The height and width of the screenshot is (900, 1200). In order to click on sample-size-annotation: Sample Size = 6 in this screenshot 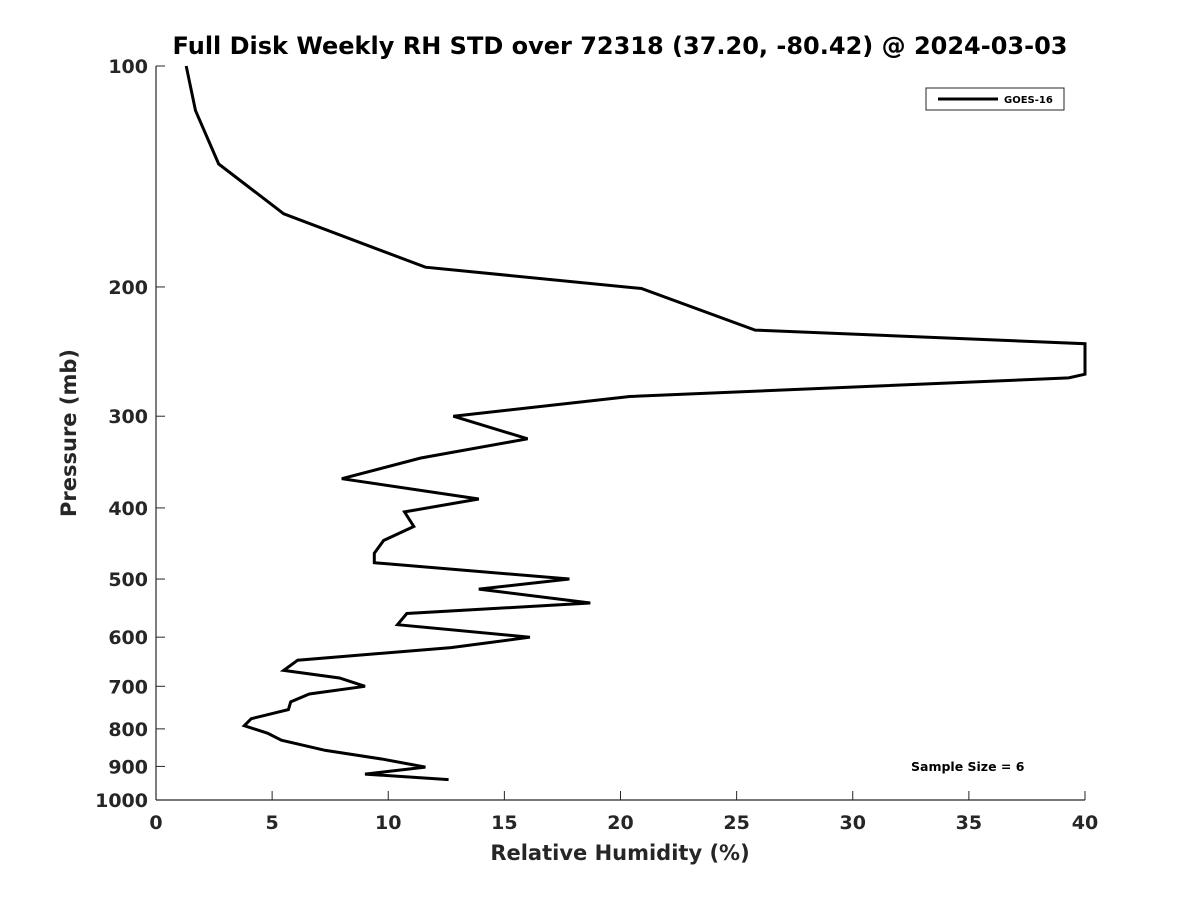, I will do `click(968, 766)`.